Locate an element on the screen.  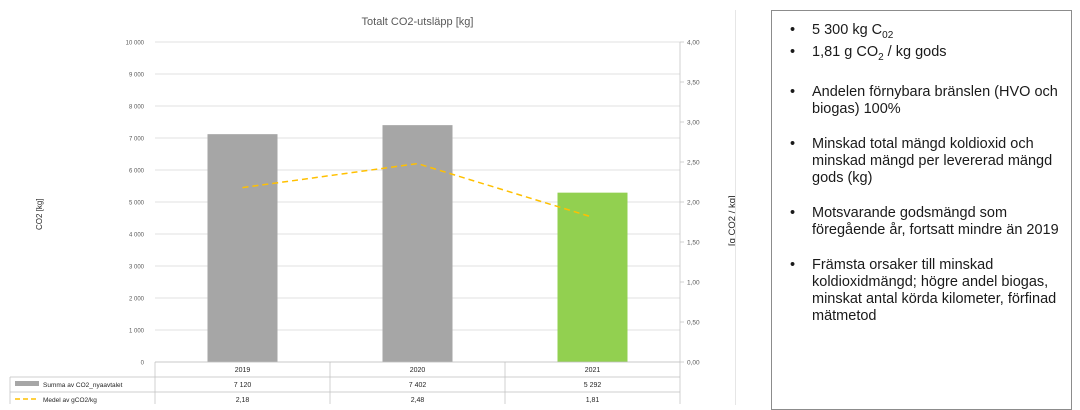
legend-label-line: Medel av gCO2/kg is located at coordinates (70, 400).